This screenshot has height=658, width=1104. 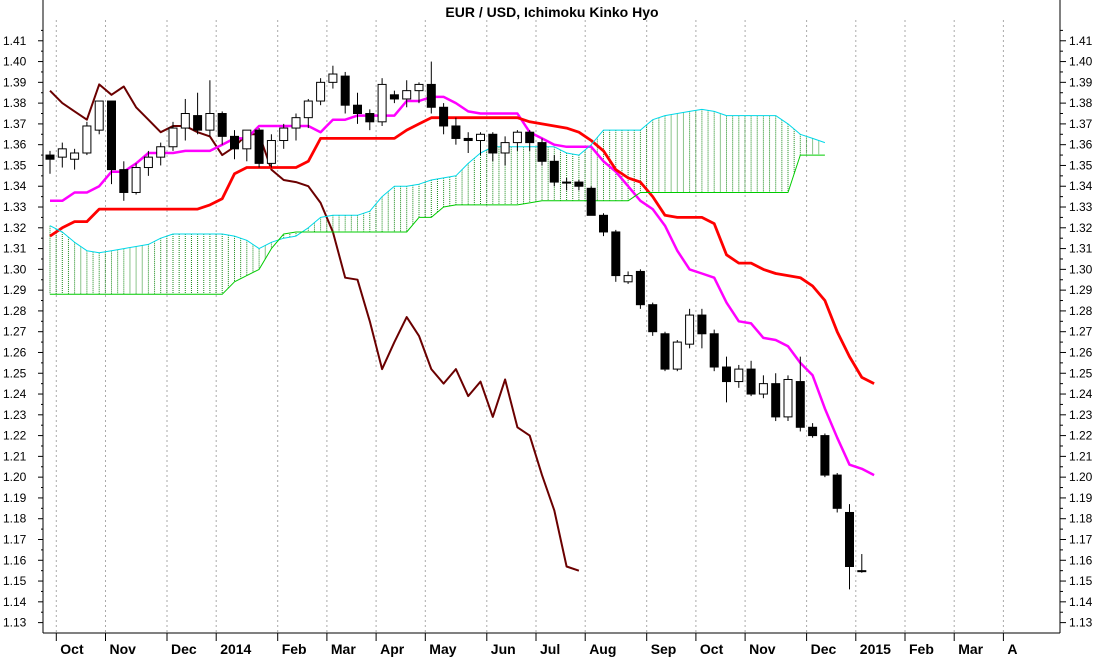 I want to click on y-tick-label-left: 1.33, so click(x=15, y=207).